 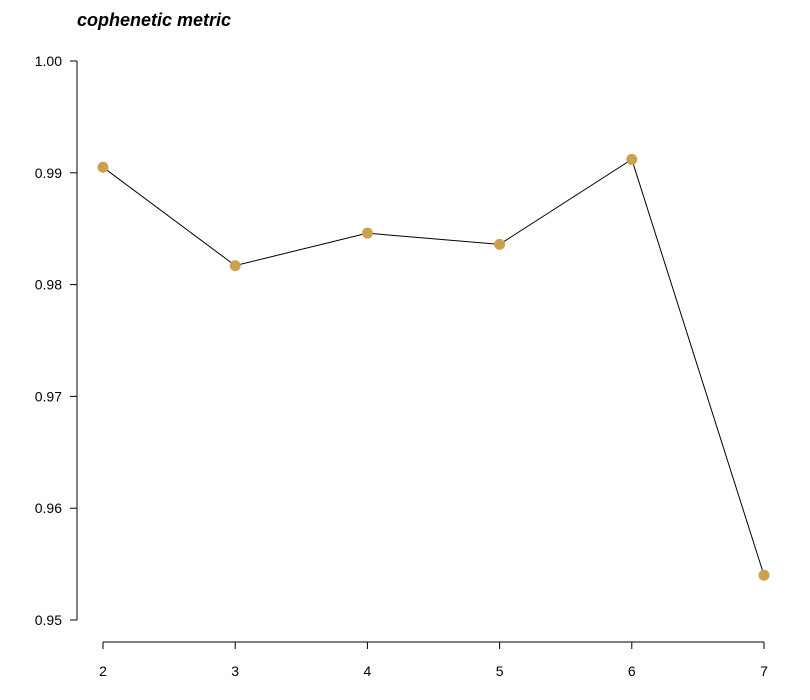 What do you see at coordinates (48, 508) in the screenshot?
I see `y-tick-label: 0.96` at bounding box center [48, 508].